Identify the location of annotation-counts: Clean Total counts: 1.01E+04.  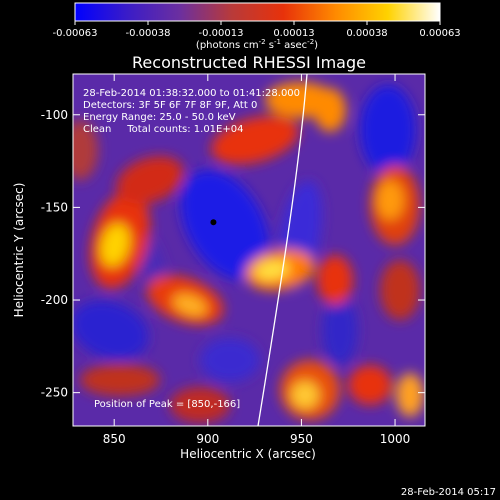
(163, 129).